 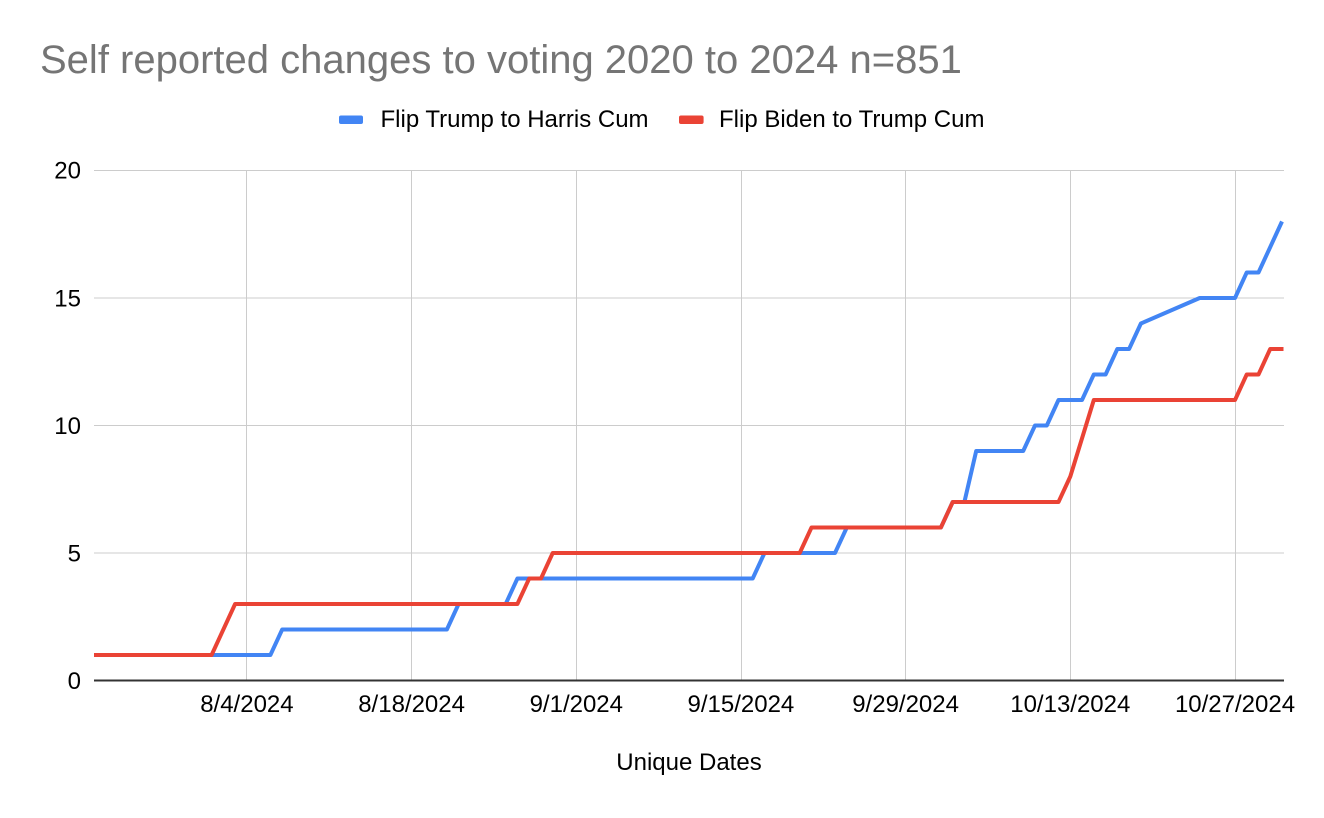 I want to click on svg-text: 9/15/2024, so click(x=741, y=704).